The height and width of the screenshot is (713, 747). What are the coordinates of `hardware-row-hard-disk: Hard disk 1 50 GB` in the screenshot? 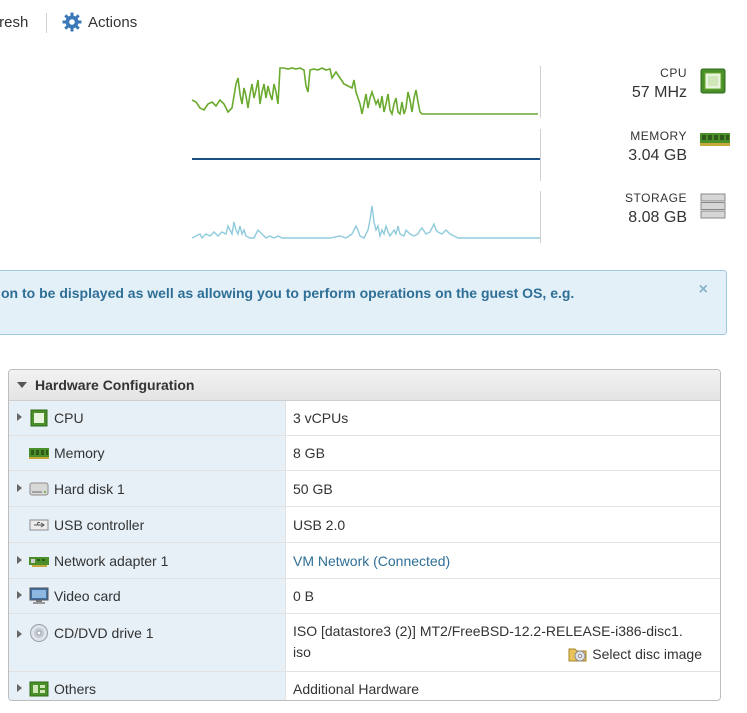 It's located at (364, 489).